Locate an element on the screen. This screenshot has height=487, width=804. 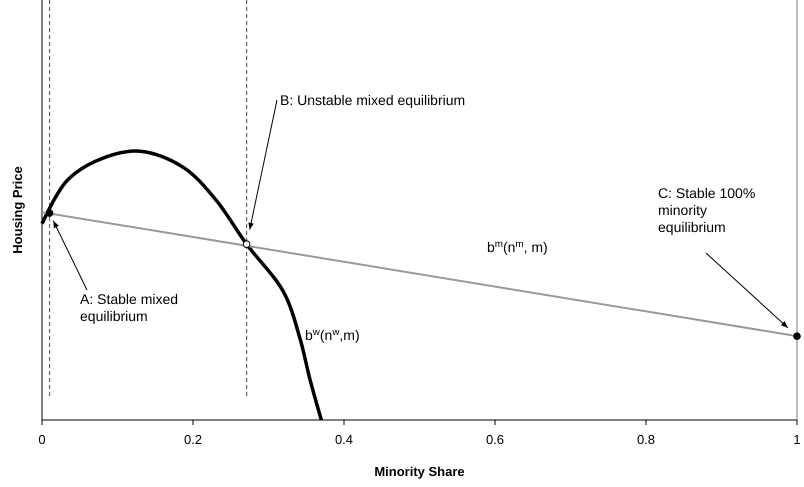
x-tick-label: 0.8 is located at coordinates (646, 439).